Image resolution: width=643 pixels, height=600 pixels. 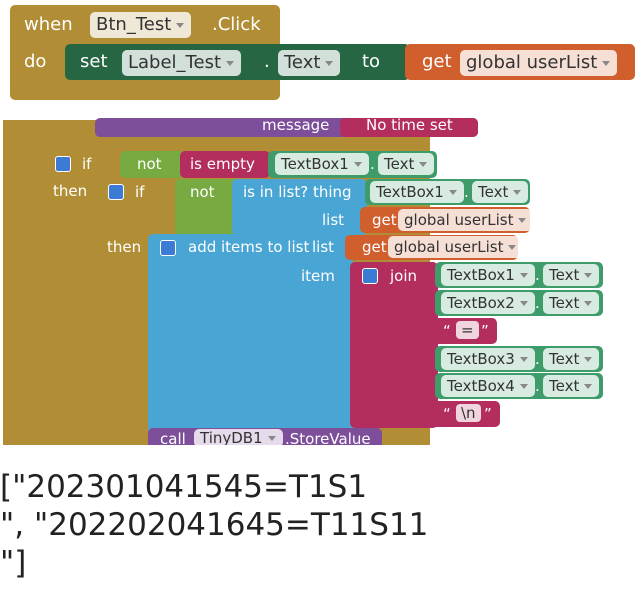 I want to click on text-value: No time set, so click(x=409, y=125).